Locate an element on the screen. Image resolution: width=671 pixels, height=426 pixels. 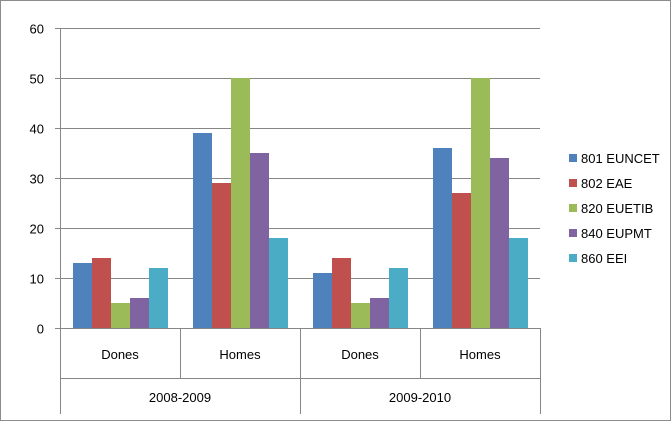
y-tick-label: 60 is located at coordinates (37, 29).